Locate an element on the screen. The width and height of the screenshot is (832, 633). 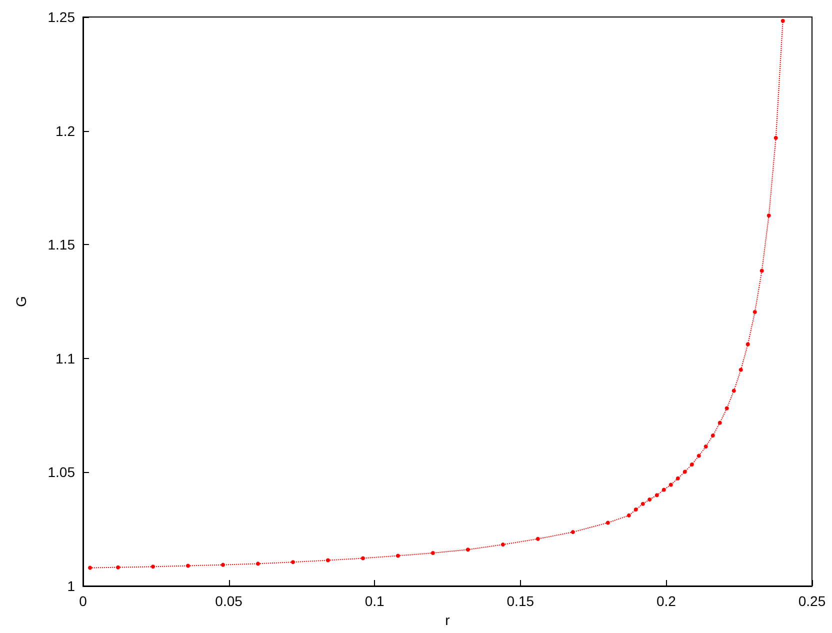
y-axis-title: G is located at coordinates (21, 301).